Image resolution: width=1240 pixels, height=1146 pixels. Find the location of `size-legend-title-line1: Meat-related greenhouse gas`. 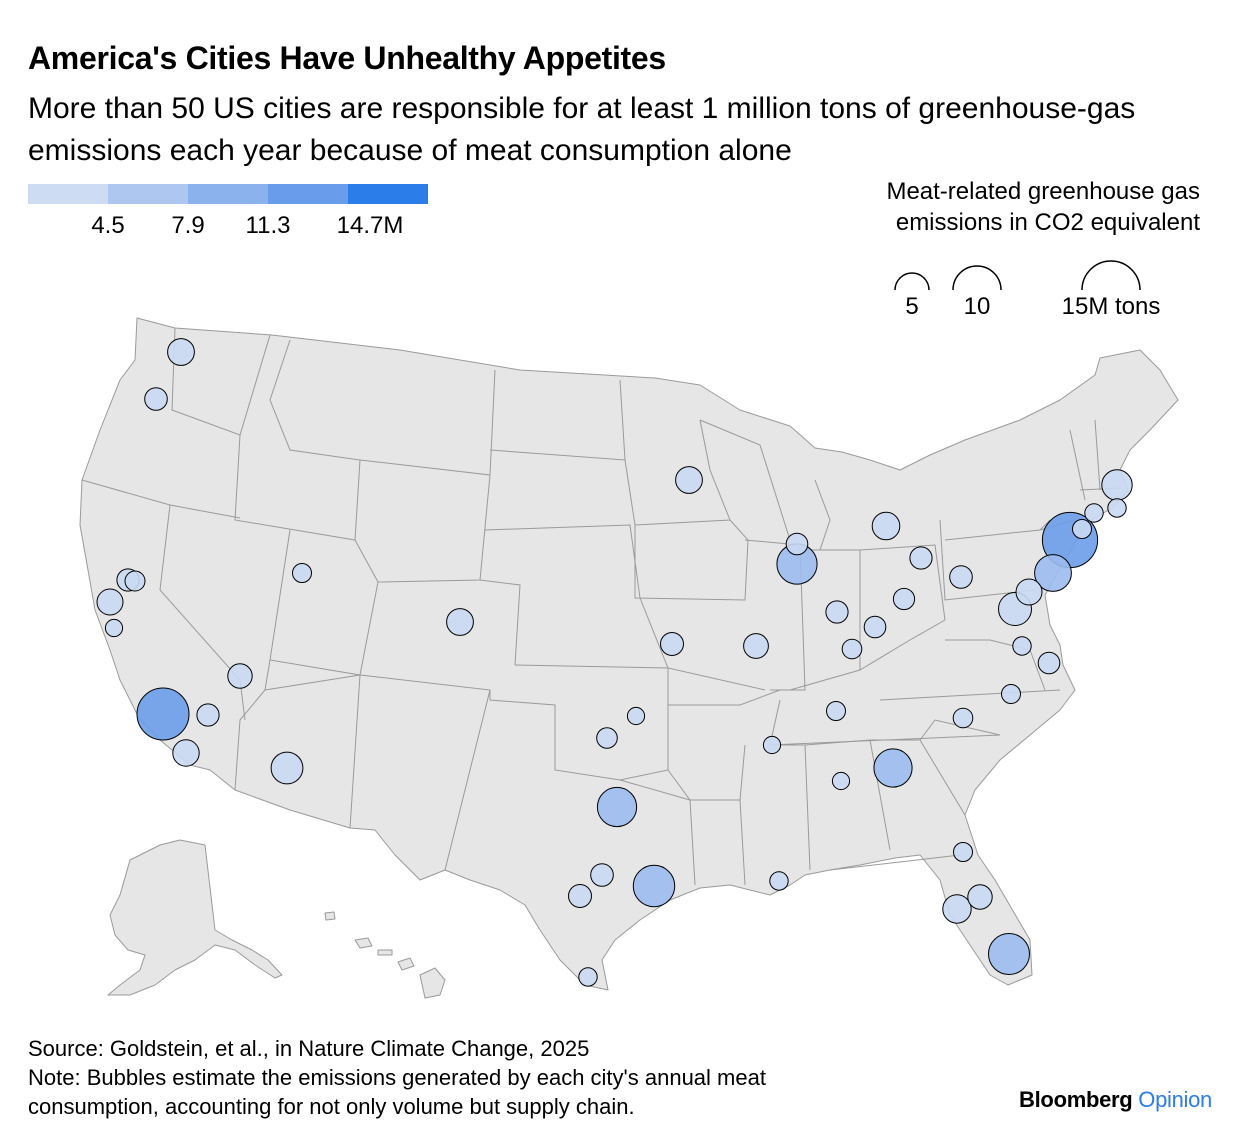

size-legend-title-line1: Meat-related greenhouse gas is located at coordinates (1043, 191).